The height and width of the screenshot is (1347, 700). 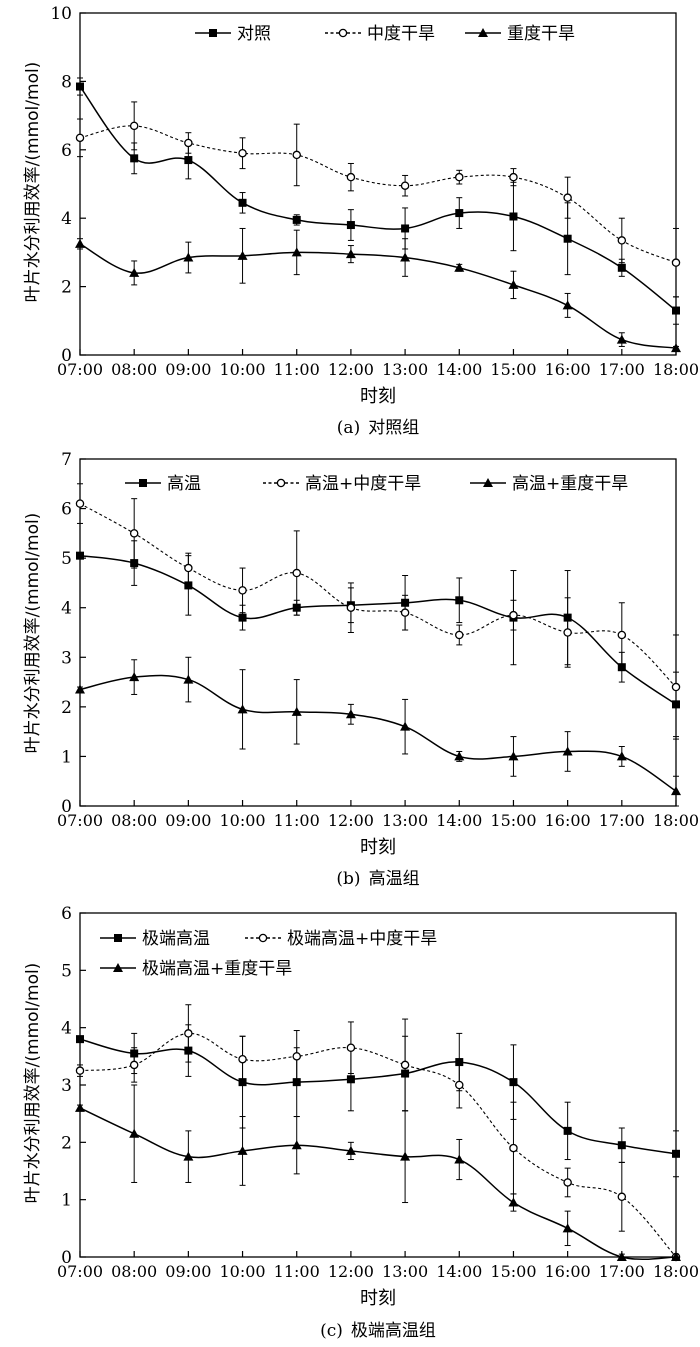 What do you see at coordinates (66, 460) in the screenshot?
I see `y-tick-label: 7` at bounding box center [66, 460].